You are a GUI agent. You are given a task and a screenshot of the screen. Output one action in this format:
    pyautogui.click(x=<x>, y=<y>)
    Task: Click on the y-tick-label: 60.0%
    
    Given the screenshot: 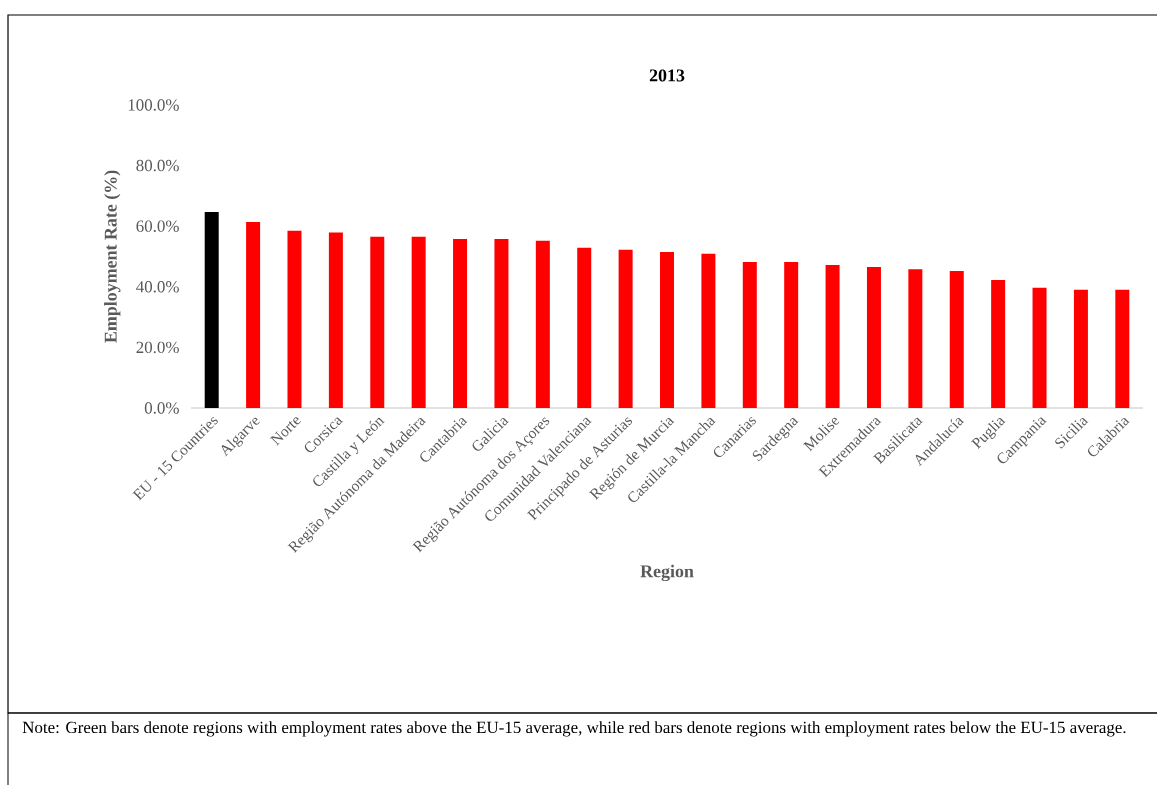 What is the action you would take?
    pyautogui.click(x=157, y=226)
    